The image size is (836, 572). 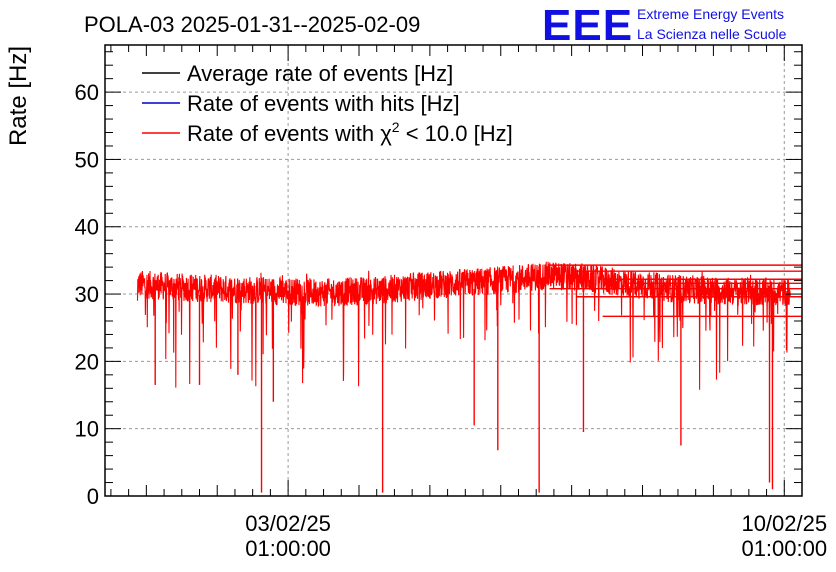 I want to click on y-tick-label-10: 10, so click(x=87, y=429).